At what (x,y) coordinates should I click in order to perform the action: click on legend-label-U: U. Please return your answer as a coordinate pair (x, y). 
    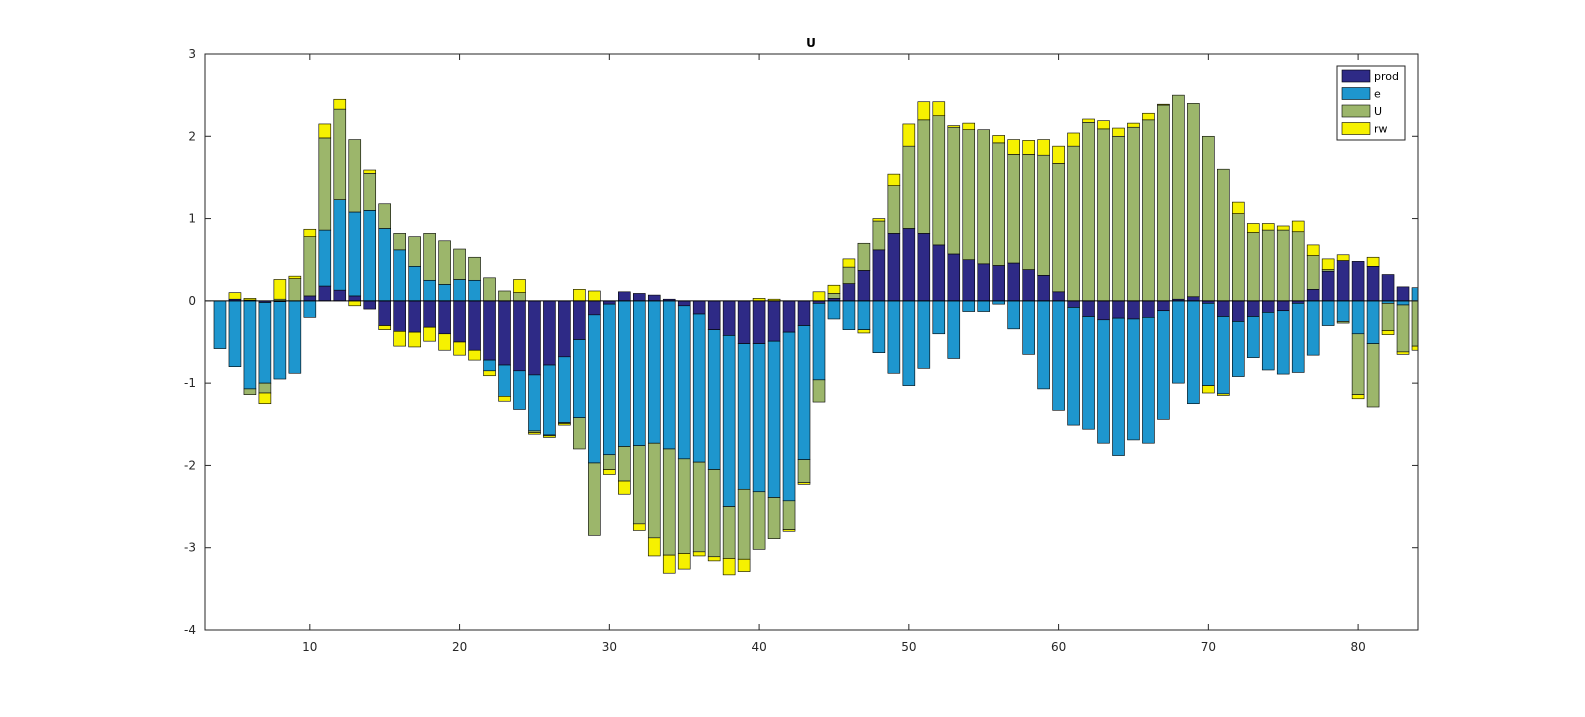
    Looking at the image, I should click on (1378, 111).